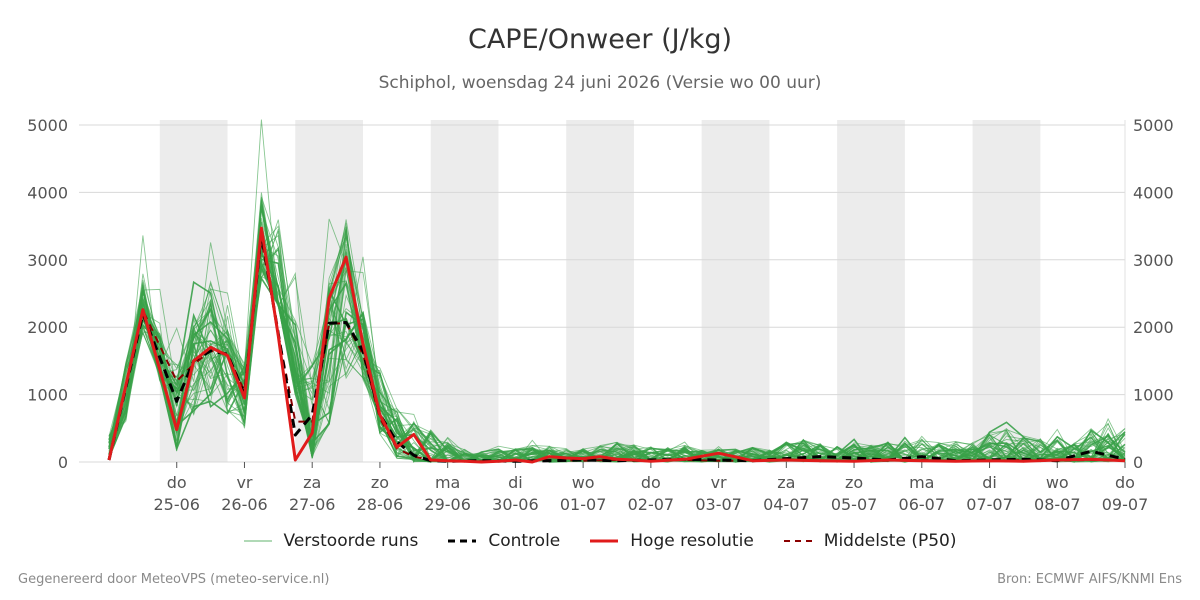 The width and height of the screenshot is (1200, 600). Describe the element at coordinates (651, 504) in the screenshot. I see `x-tick-date: 02-07` at that location.